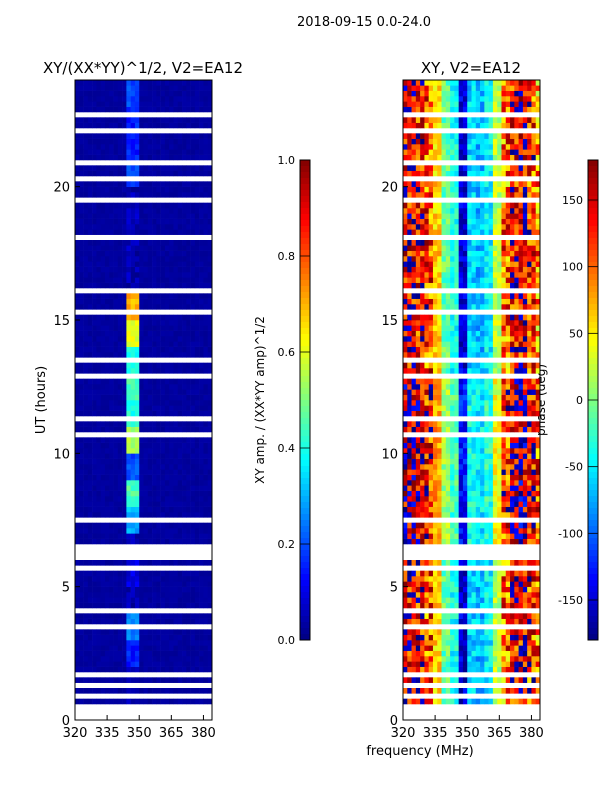  I want to click on panel-1-title: XY/(XX*YY)^1/2, V2=EA12, so click(143, 68).